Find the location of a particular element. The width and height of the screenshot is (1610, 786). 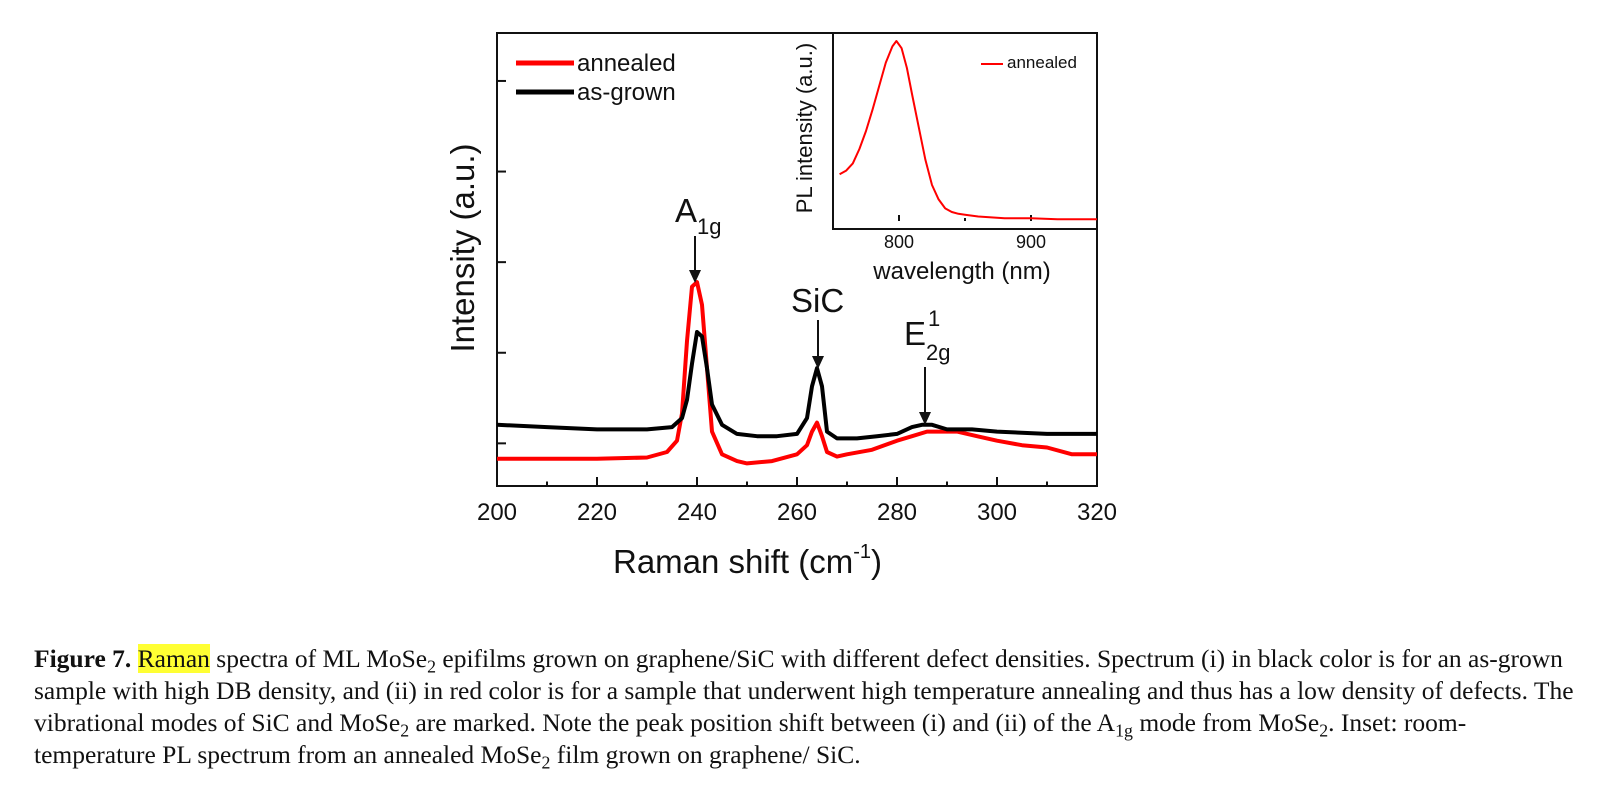

series-line-as-grown is located at coordinates (796, 385).